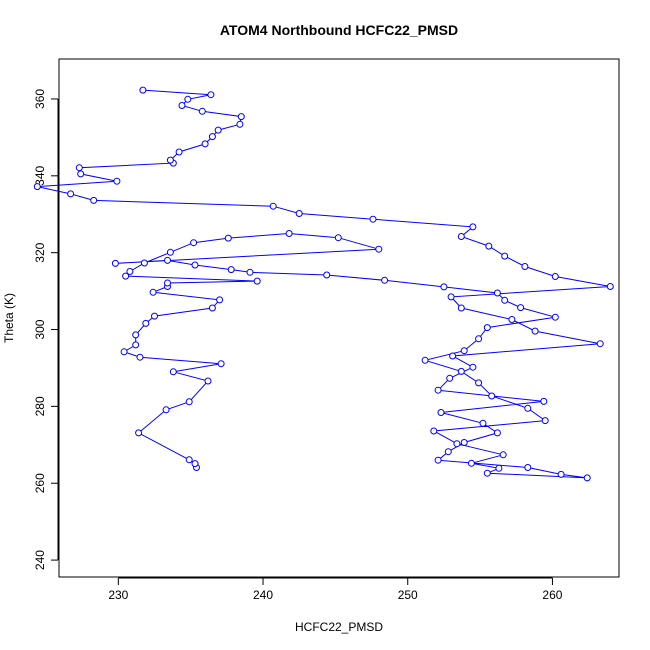 The width and height of the screenshot is (650, 650). What do you see at coordinates (263, 595) in the screenshot?
I see `x-tick-label: 240` at bounding box center [263, 595].